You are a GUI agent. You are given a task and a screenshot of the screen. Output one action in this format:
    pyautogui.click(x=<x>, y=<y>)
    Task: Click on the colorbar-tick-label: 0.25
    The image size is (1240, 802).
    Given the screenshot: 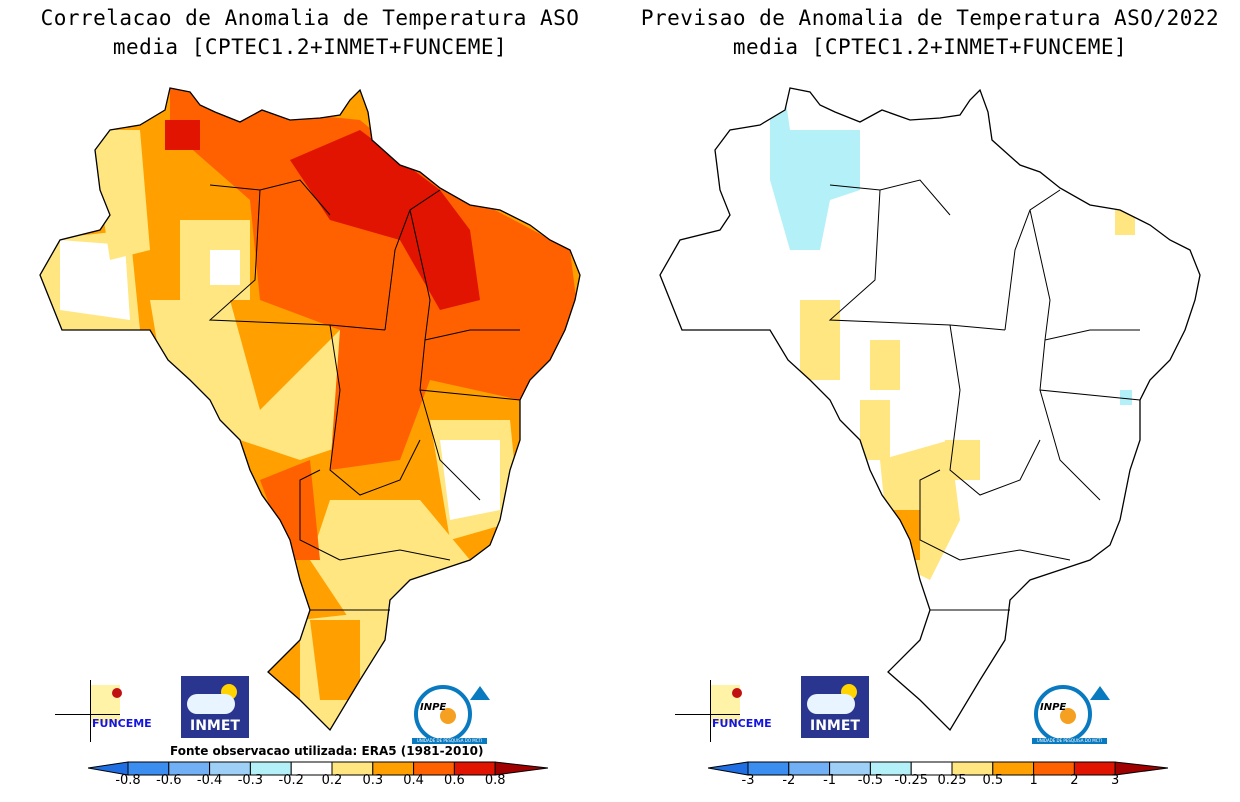 What is the action you would take?
    pyautogui.click(x=952, y=780)
    